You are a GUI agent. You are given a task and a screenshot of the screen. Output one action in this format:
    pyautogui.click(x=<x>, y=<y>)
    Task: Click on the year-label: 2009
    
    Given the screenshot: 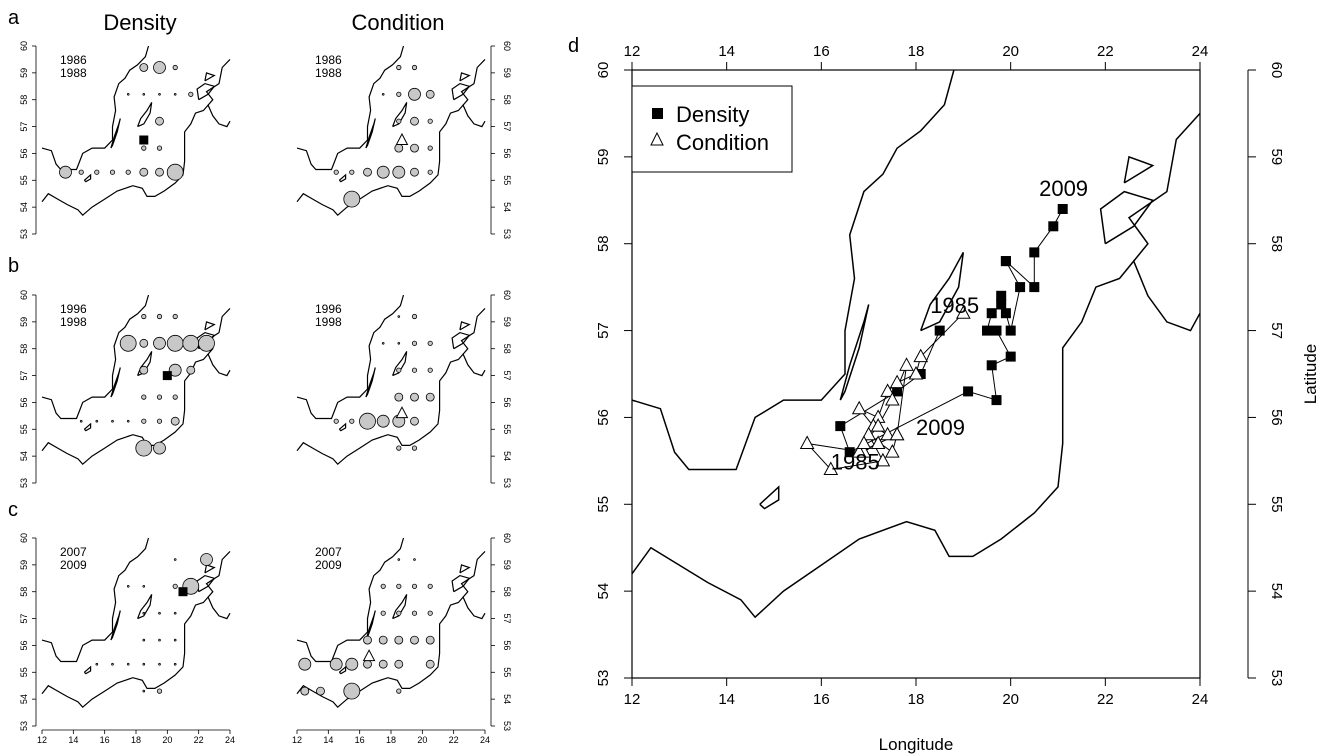 What is the action you would take?
    pyautogui.click(x=1063, y=188)
    